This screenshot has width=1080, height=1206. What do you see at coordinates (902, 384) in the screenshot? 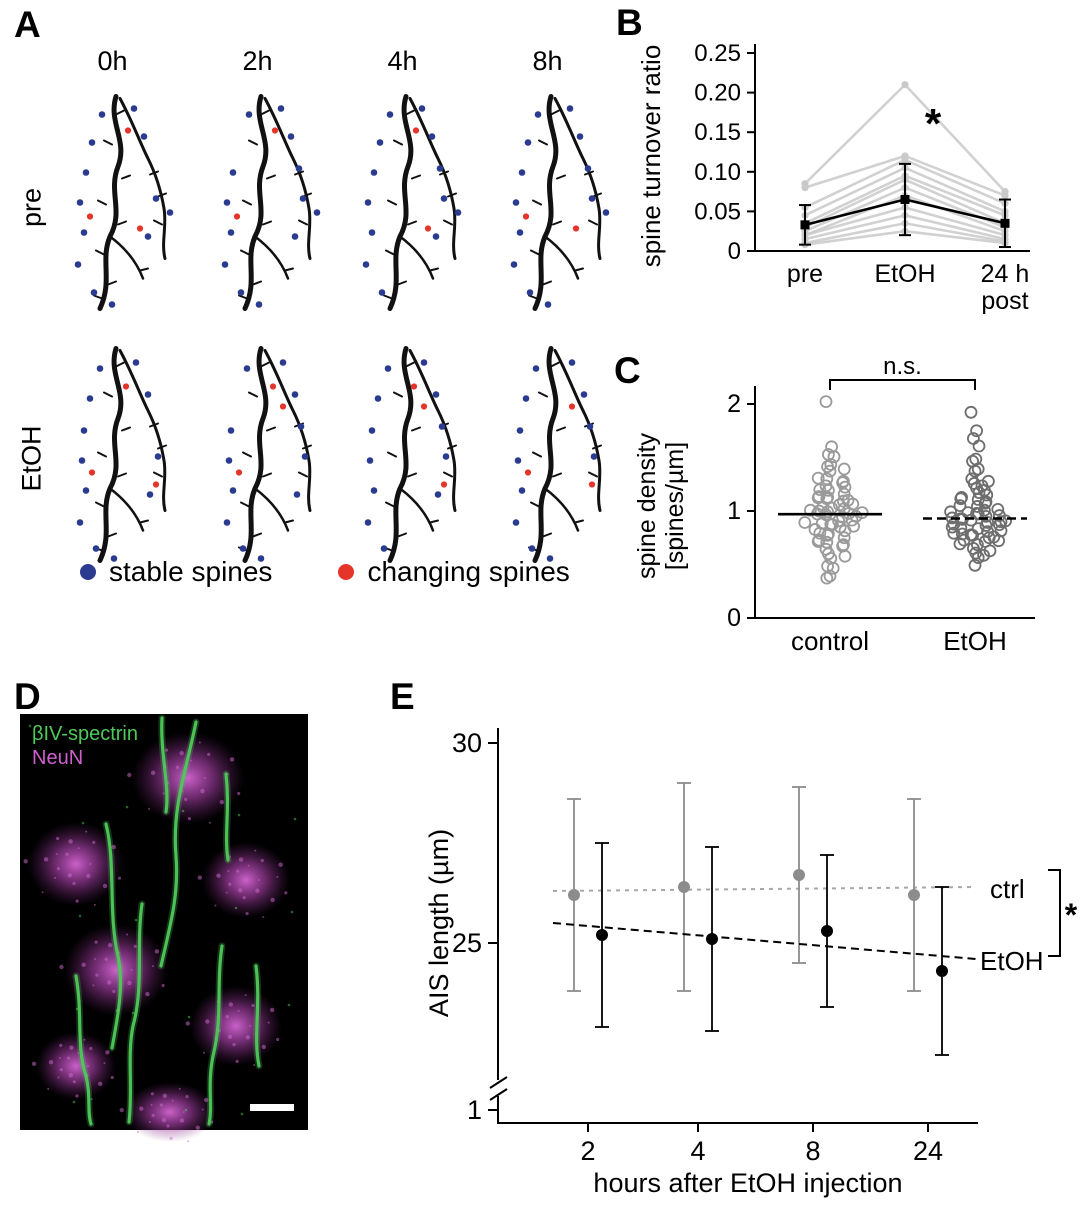
I see `c-significance-bracket` at bounding box center [902, 384].